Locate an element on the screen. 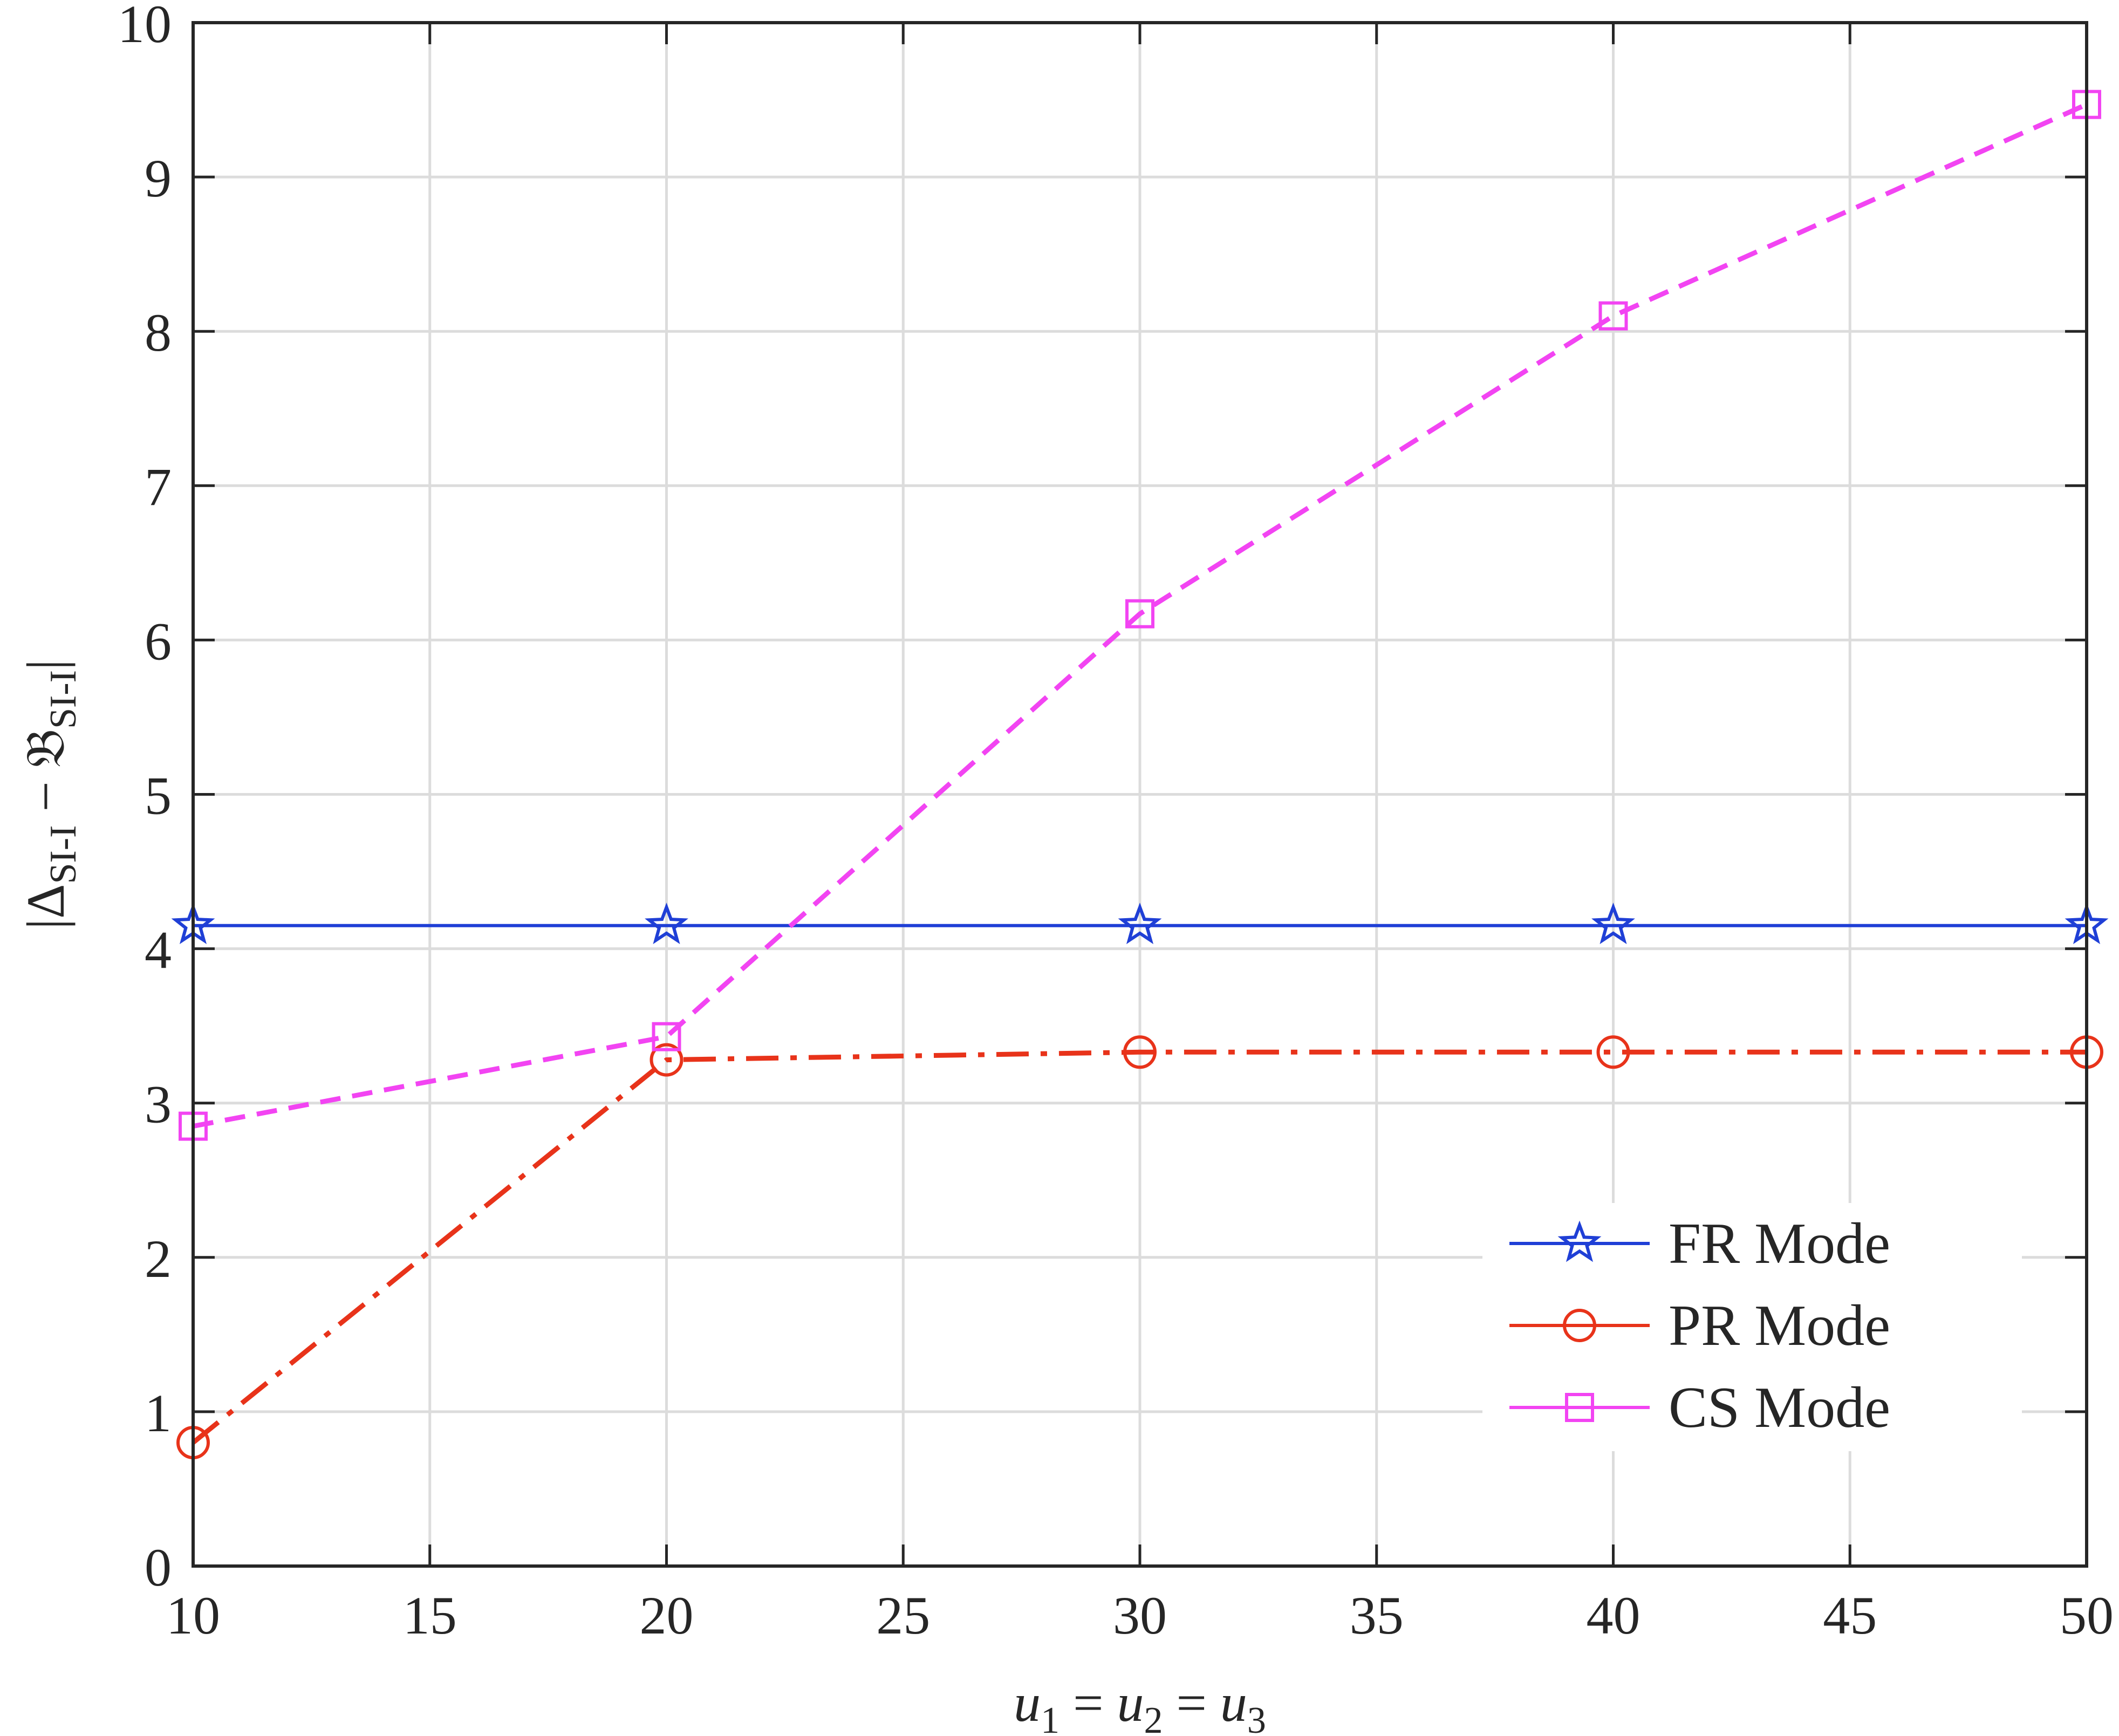  y-tick-label: 10 is located at coordinates (145, 27).